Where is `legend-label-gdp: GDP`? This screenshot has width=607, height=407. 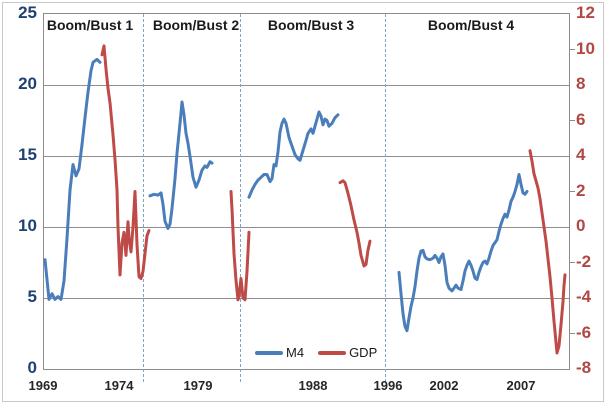 legend-label-gdp: GDP is located at coordinates (363, 352).